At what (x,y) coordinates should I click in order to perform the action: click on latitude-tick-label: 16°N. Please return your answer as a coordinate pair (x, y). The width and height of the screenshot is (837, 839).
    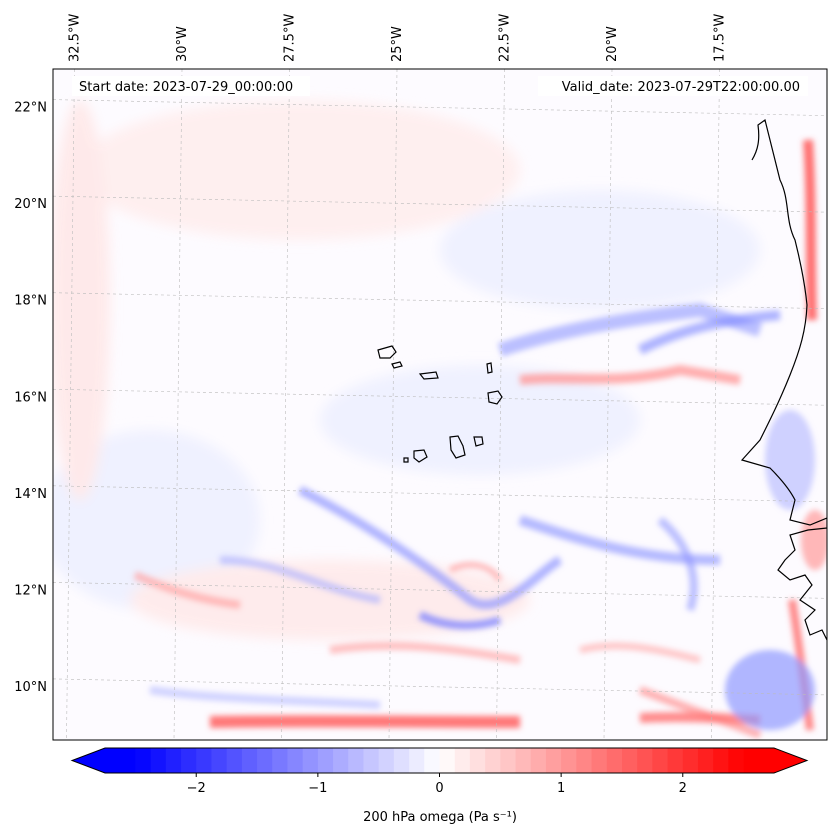
    Looking at the image, I should click on (30, 397).